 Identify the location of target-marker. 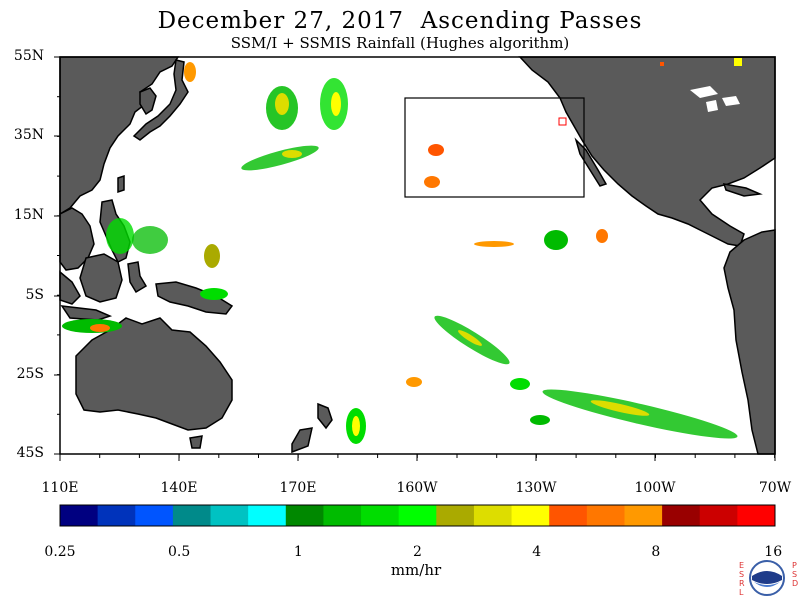
(562, 121).